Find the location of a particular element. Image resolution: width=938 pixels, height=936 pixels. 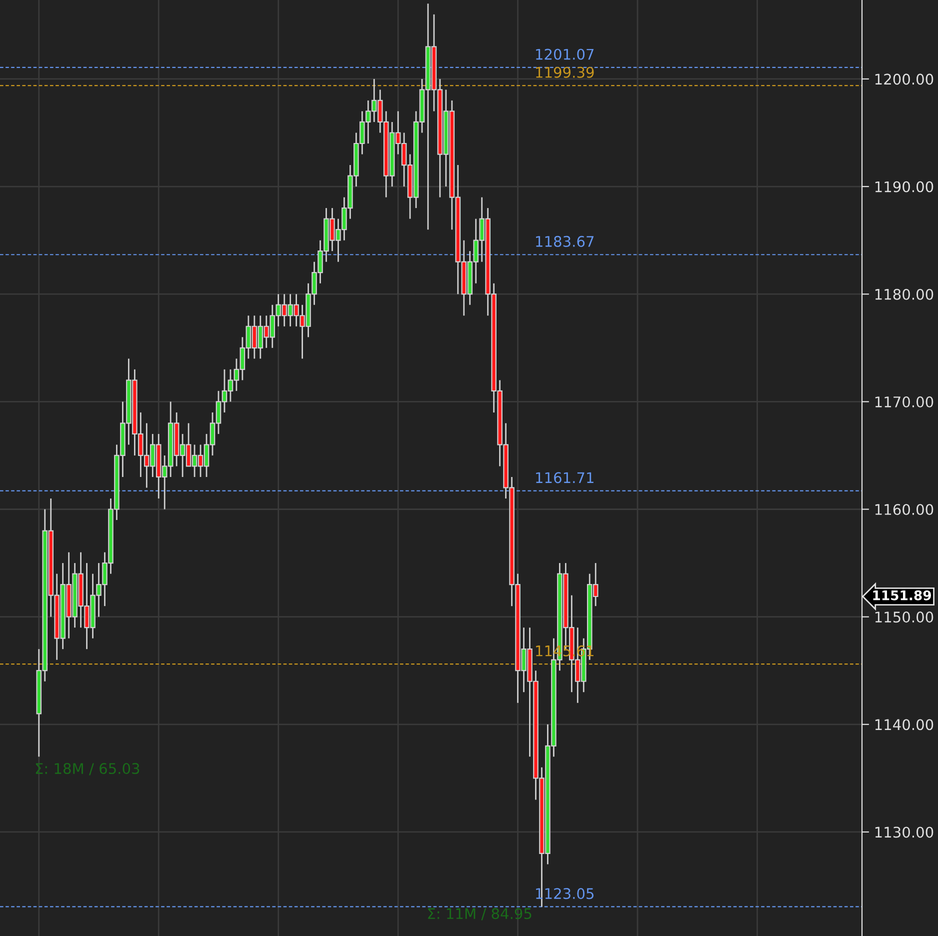

annotation: Σ: 11M / 84.95 is located at coordinates (480, 914).